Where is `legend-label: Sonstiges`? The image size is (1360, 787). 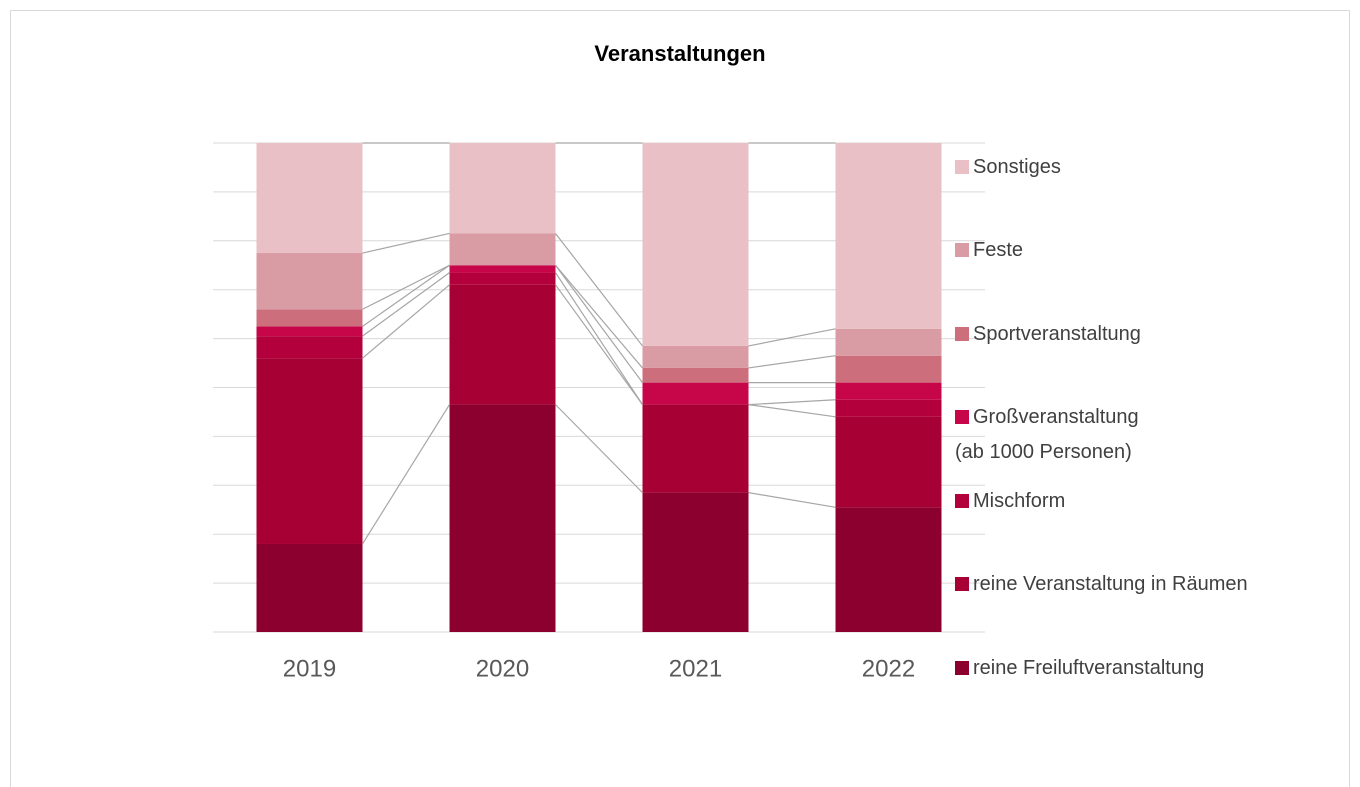
legend-label: Sonstiges is located at coordinates (1017, 167).